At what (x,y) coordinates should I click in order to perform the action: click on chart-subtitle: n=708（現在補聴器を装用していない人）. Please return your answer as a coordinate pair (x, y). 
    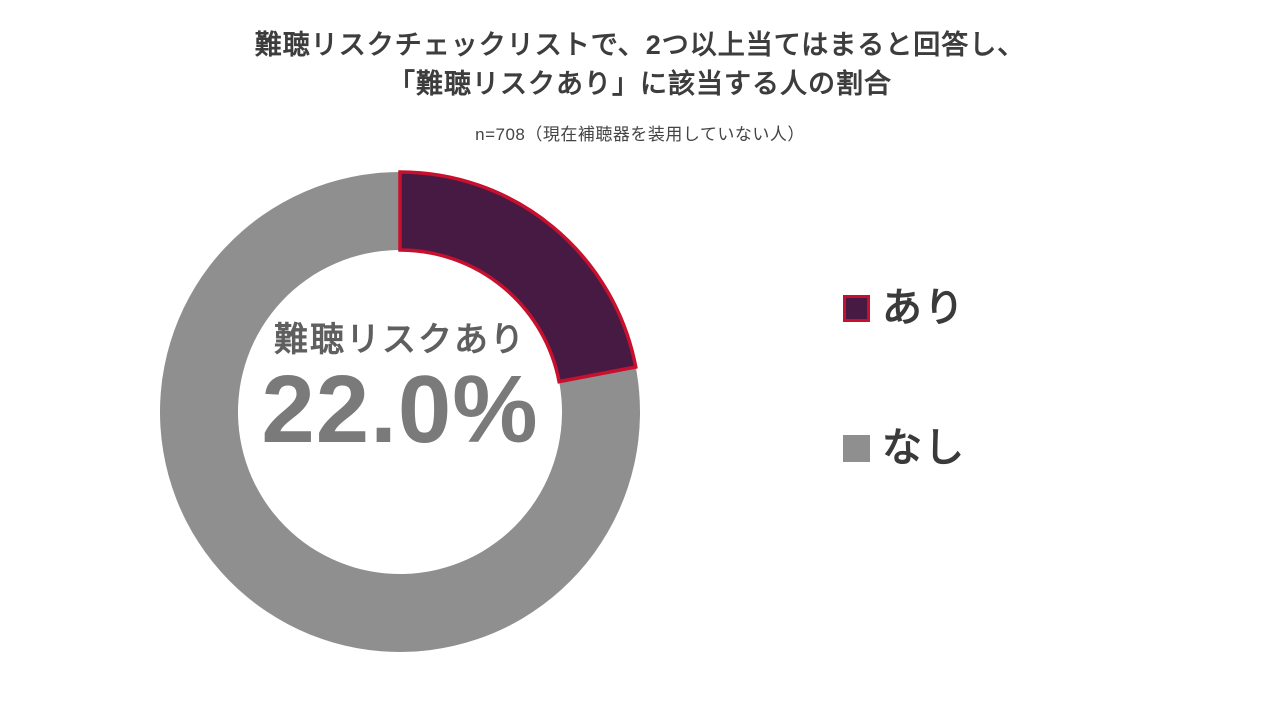
    Looking at the image, I should click on (640, 135).